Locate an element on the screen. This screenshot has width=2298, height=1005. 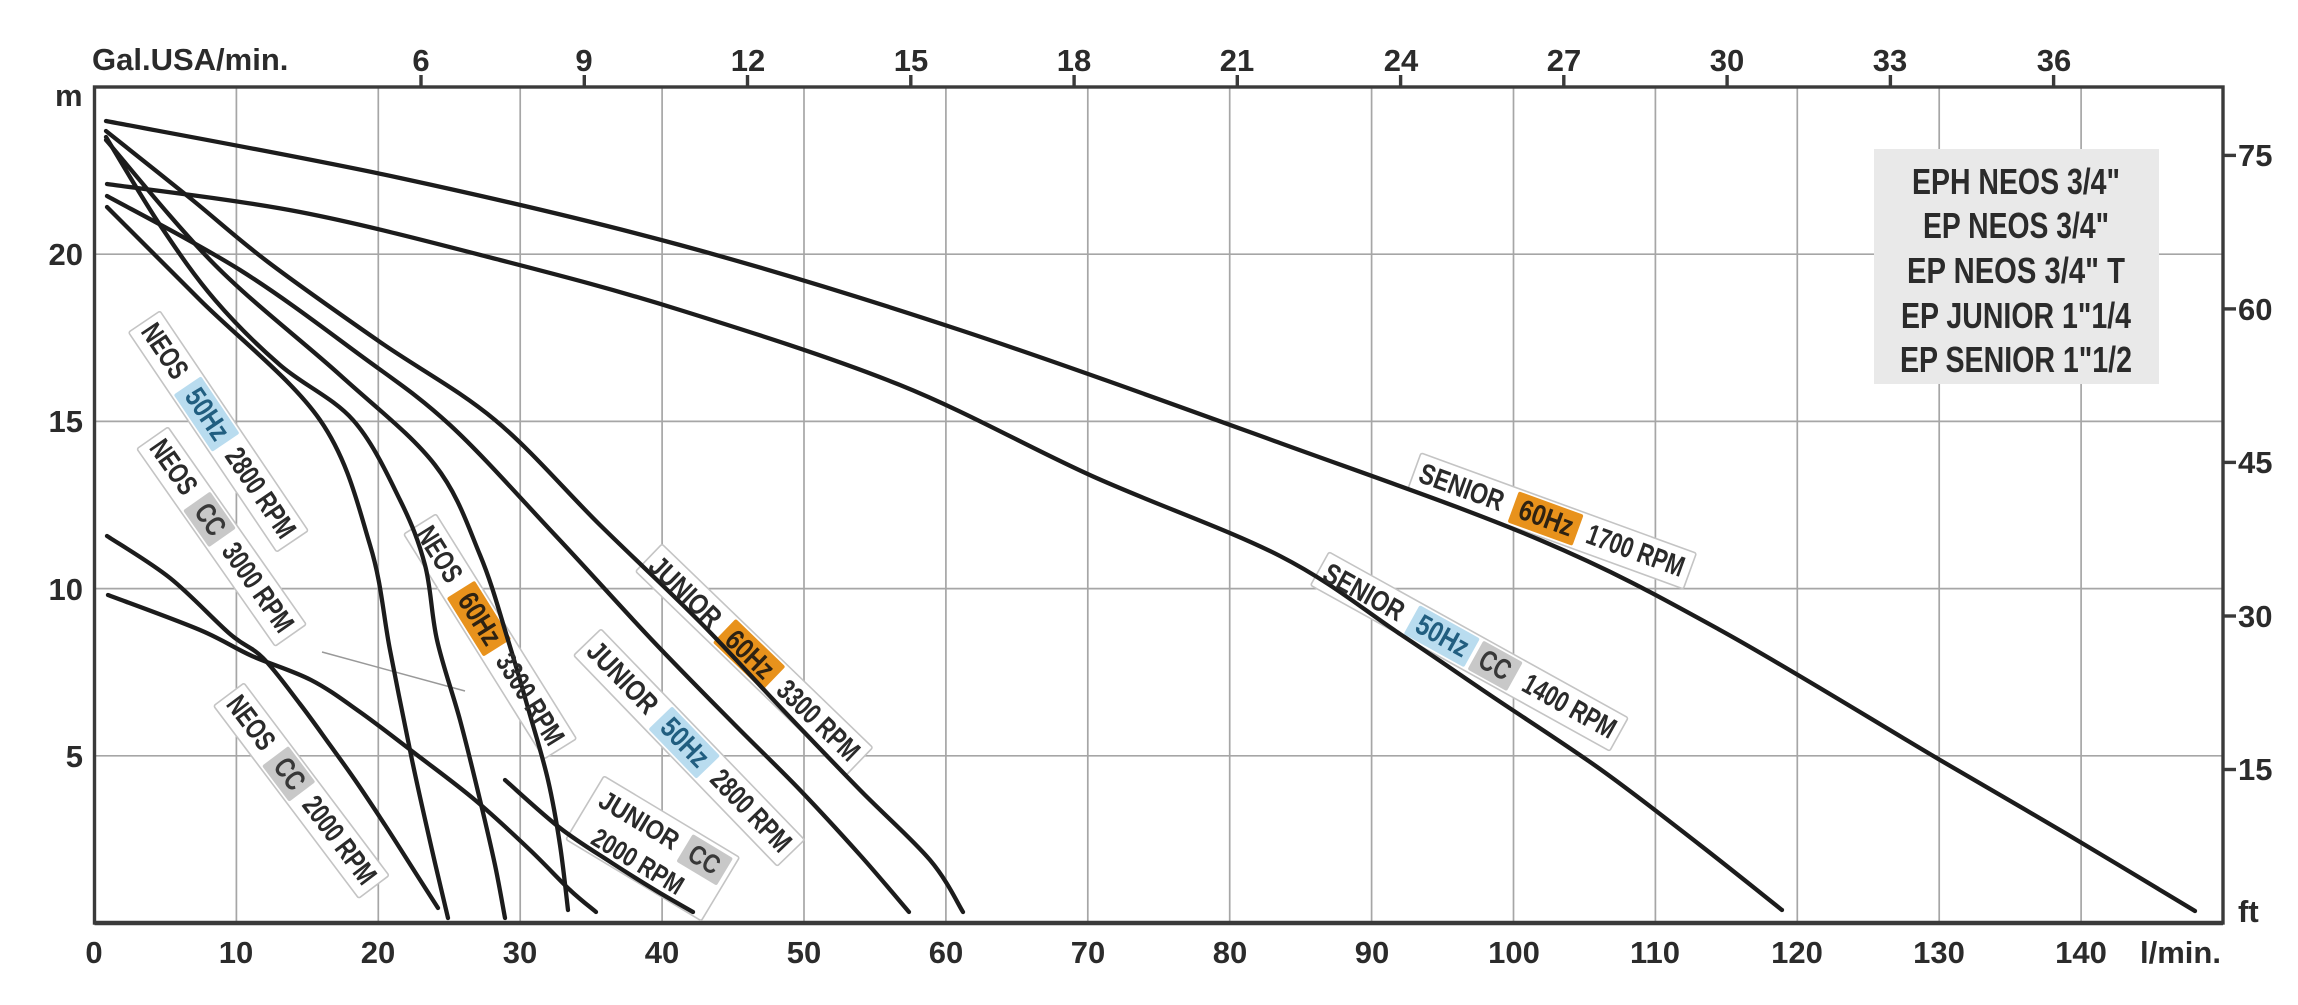
svg-text: l/min. is located at coordinates (2180, 952).